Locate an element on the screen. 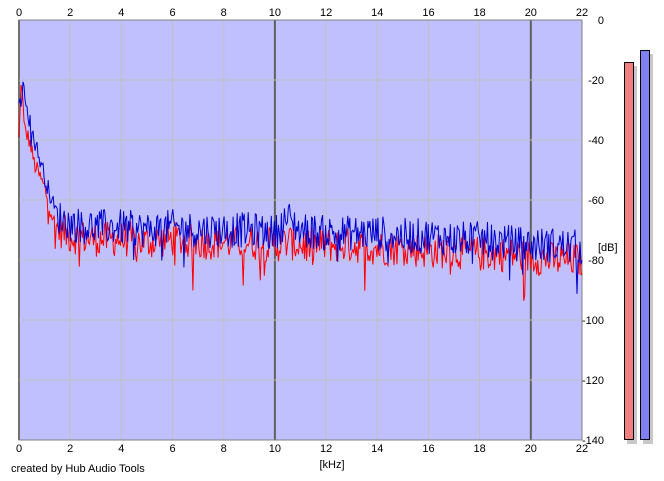  x-tick-bottom: 8 is located at coordinates (224, 449).